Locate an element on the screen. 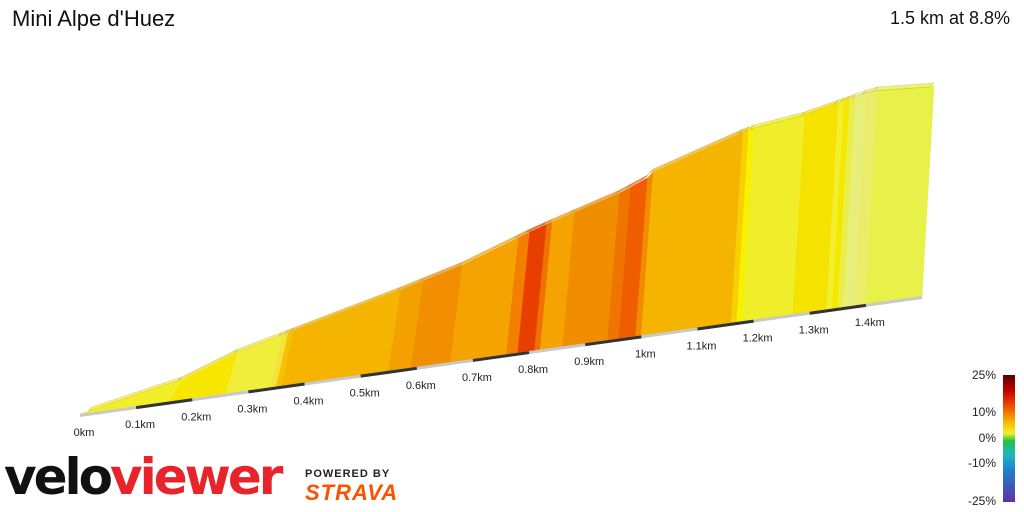 The width and height of the screenshot is (1024, 512). x-tick-label: 1.3km is located at coordinates (814, 331).